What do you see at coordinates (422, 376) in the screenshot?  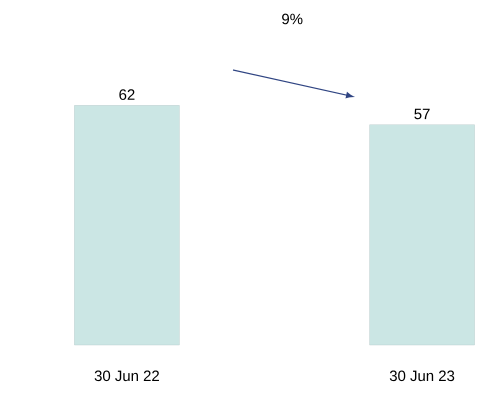 I see `x-tick-label: 30 Jun 23` at bounding box center [422, 376].